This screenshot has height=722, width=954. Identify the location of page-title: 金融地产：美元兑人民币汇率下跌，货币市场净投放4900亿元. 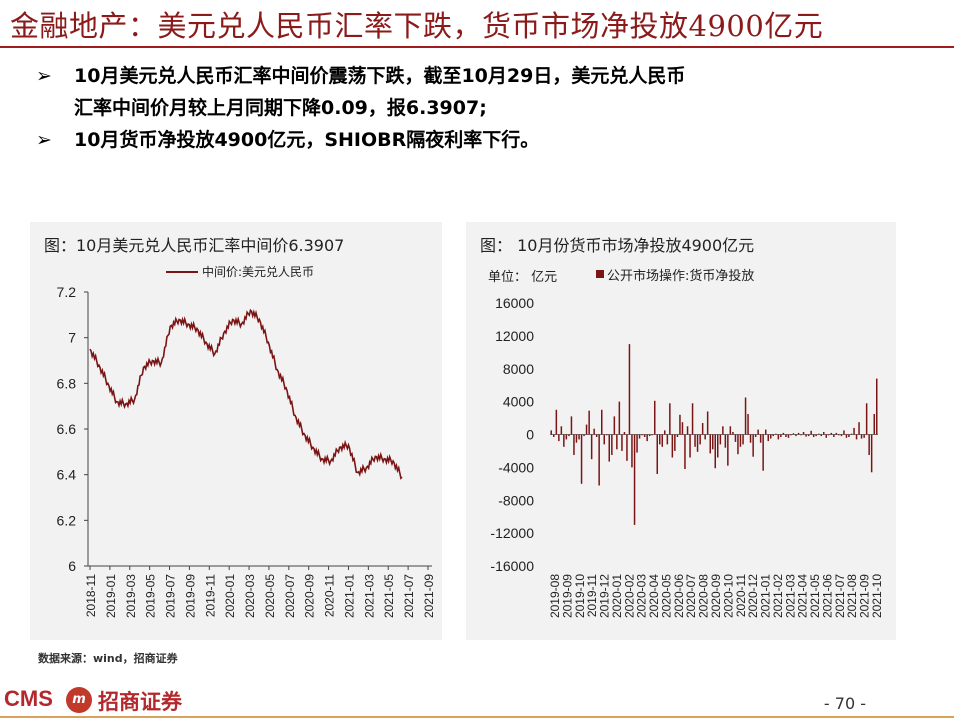
(417, 26).